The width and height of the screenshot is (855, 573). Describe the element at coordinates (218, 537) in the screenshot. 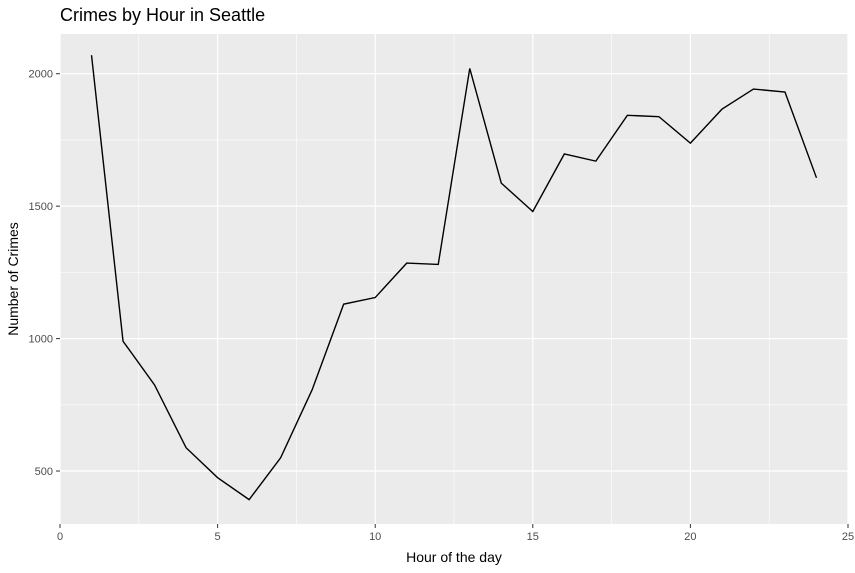

I see `x-tick-label: 5` at that location.